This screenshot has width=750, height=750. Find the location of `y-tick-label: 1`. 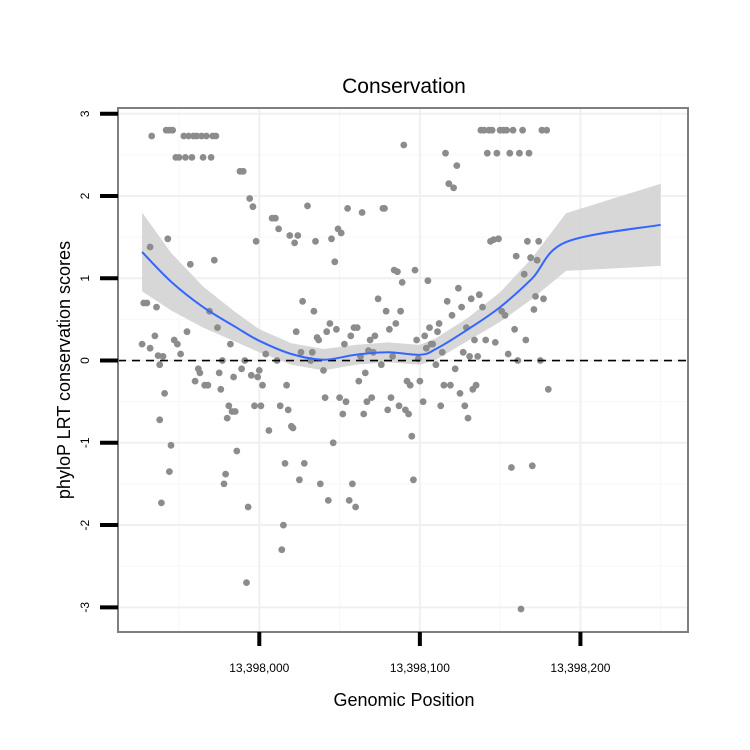

y-tick-label: 1 is located at coordinates (85, 278).